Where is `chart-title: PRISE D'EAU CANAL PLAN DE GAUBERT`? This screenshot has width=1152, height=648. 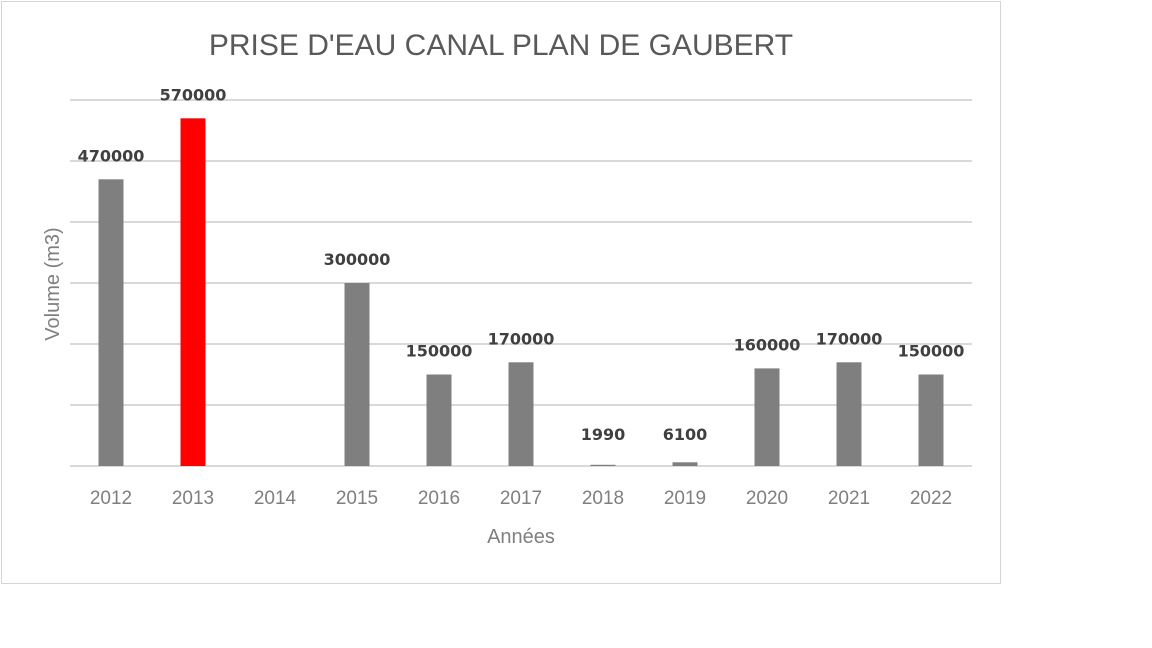
chart-title: PRISE D'EAU CANAL PLAN DE GAUBERT is located at coordinates (501, 45).